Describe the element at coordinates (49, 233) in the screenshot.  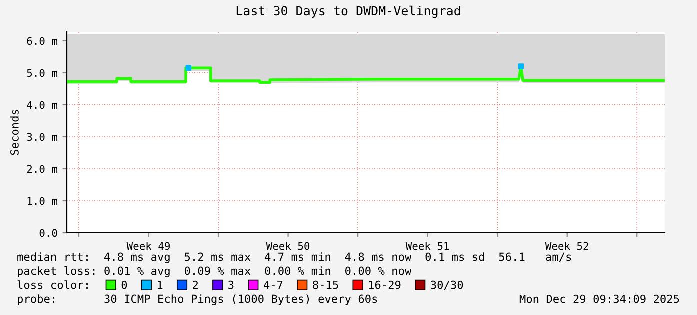
I see `y-tick-label: 0.0` at that location.